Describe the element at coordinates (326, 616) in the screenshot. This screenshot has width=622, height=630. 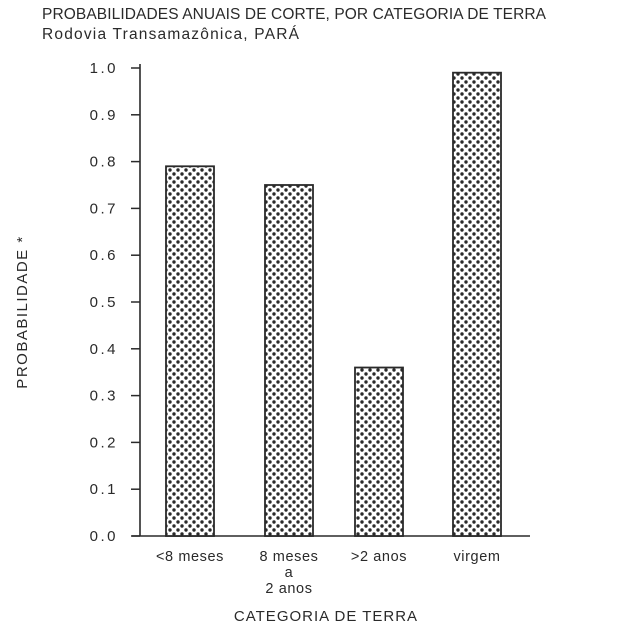
I see `x-axis-label: CATEGORIA DE TERRA` at that location.